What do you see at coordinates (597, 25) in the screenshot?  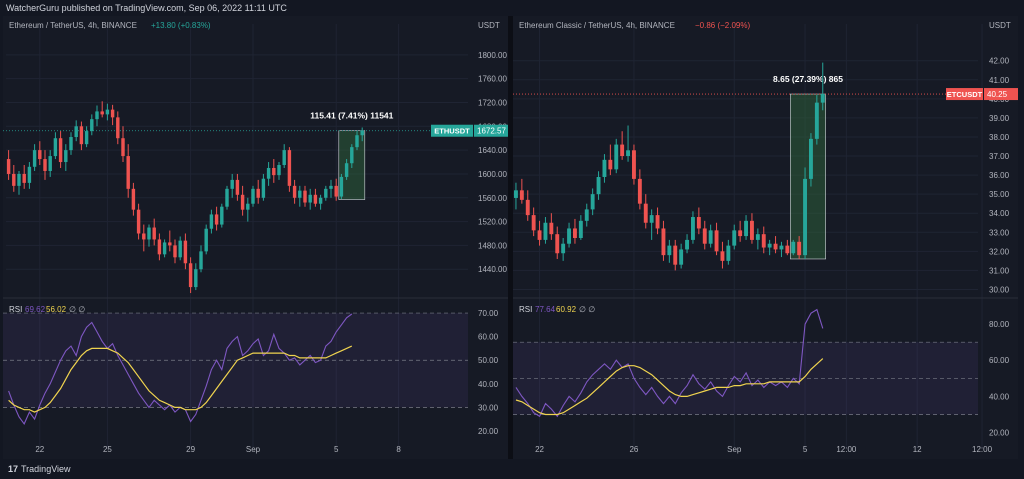 I see `chart-title: Ethereum Classic / TetherUS, 4h, BINANCE` at bounding box center [597, 25].